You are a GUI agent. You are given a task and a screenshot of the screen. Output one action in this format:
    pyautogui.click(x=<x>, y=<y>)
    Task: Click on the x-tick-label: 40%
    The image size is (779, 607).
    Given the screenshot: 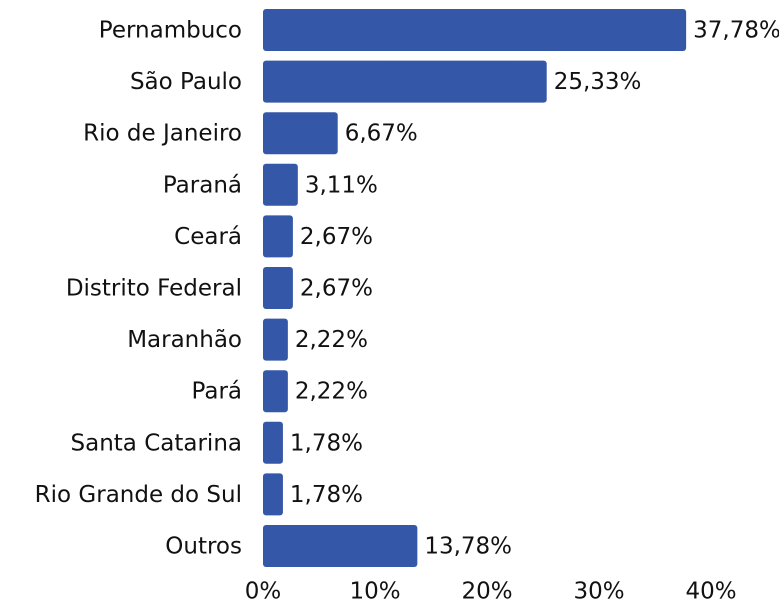 What is the action you would take?
    pyautogui.click(x=710, y=592)
    